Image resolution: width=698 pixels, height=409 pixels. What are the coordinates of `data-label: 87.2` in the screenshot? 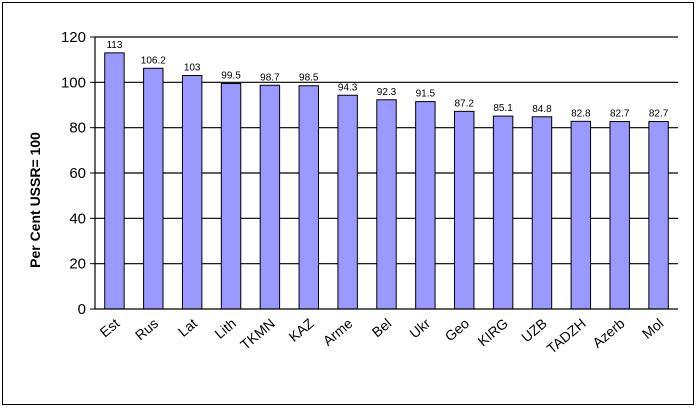 It's located at (464, 103).